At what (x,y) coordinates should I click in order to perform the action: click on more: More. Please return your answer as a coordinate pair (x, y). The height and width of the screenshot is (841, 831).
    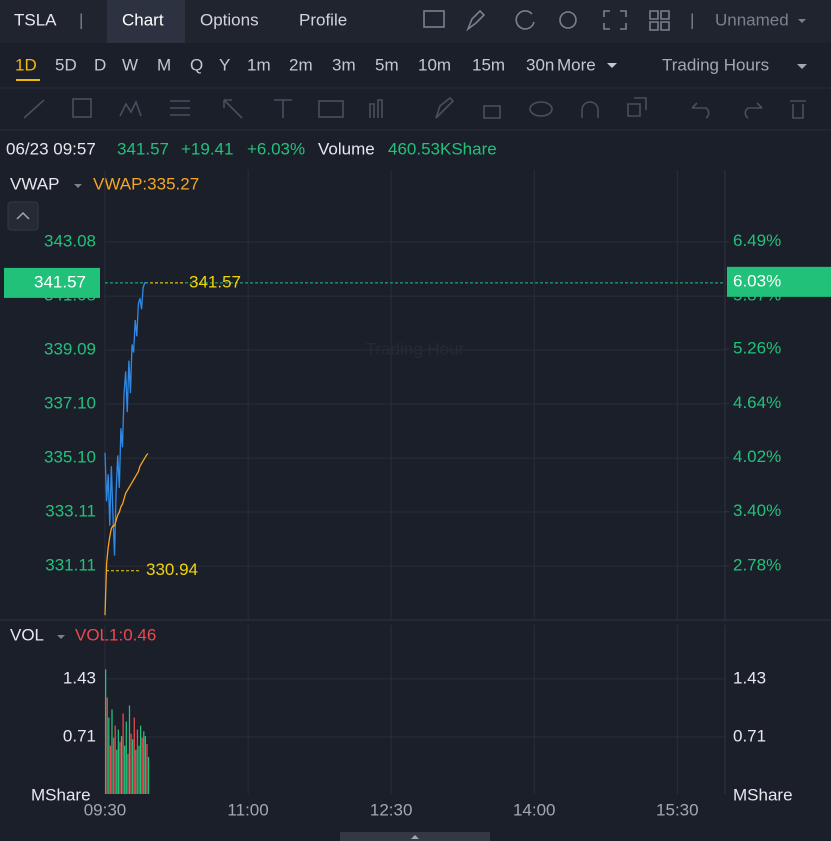
    Looking at the image, I should click on (576, 64).